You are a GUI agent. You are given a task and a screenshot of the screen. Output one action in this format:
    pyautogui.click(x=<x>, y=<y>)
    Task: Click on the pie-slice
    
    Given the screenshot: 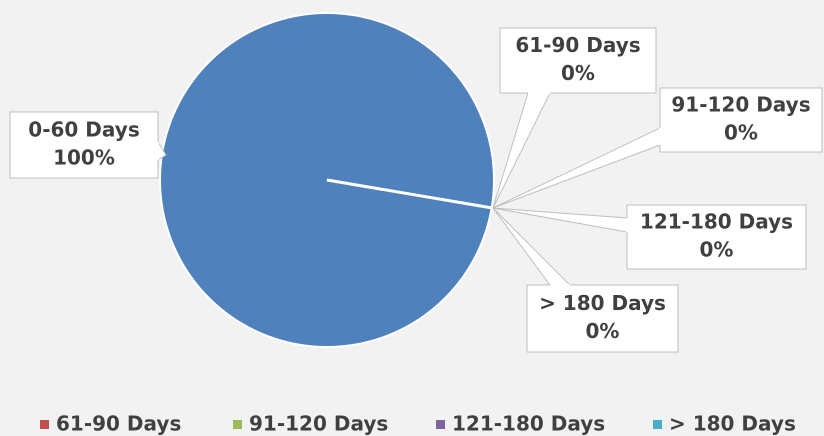 What is the action you would take?
    pyautogui.click(x=409, y=194)
    